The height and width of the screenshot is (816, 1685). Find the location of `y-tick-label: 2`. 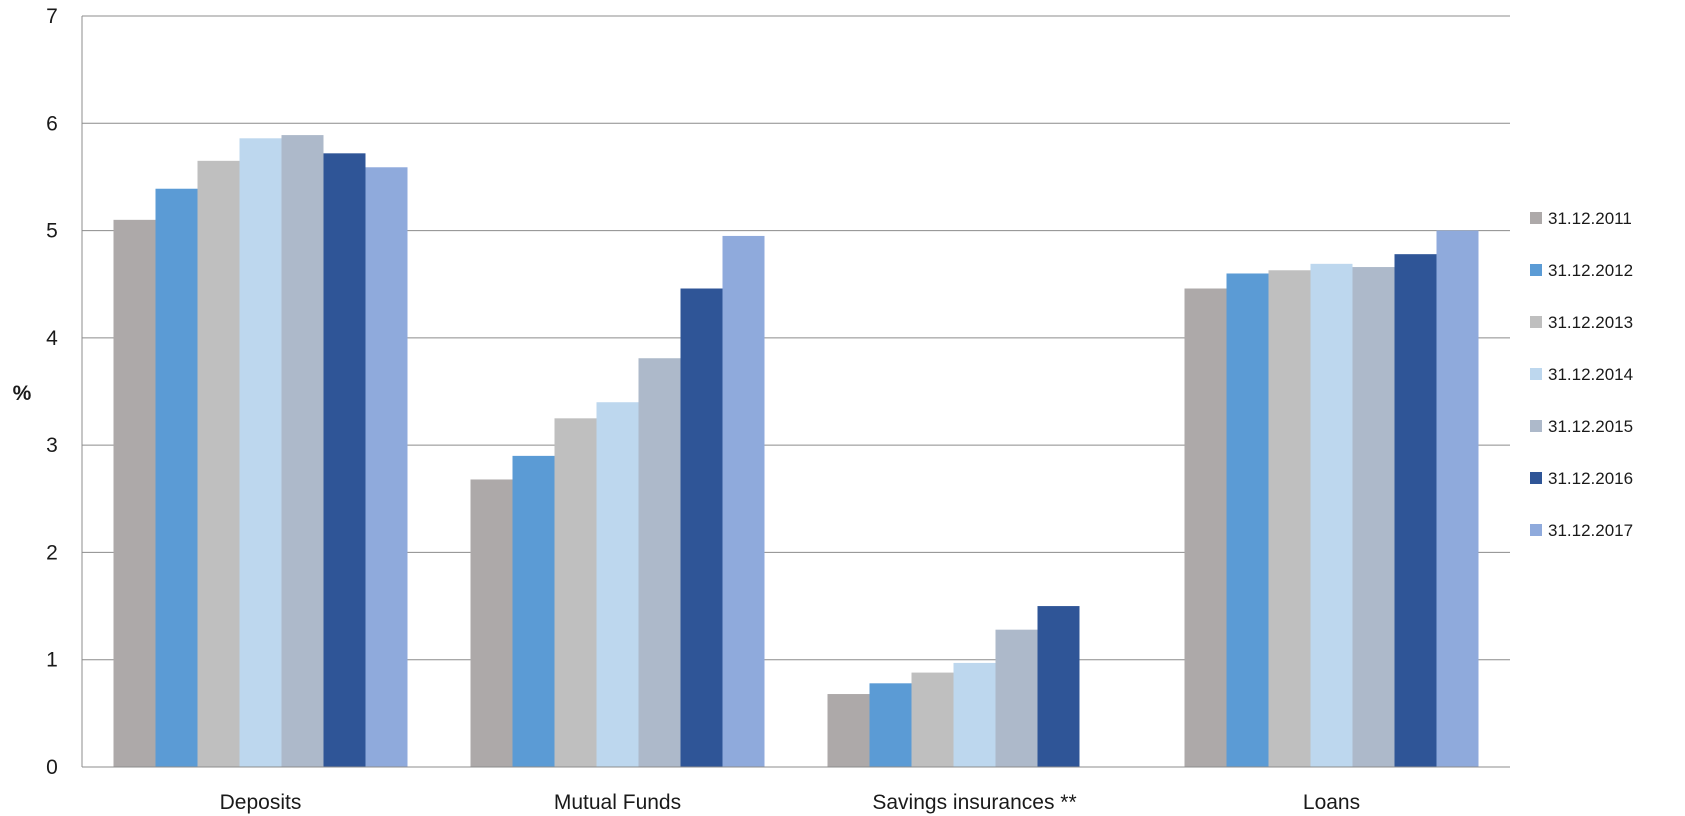

y-tick-label: 2 is located at coordinates (52, 552).